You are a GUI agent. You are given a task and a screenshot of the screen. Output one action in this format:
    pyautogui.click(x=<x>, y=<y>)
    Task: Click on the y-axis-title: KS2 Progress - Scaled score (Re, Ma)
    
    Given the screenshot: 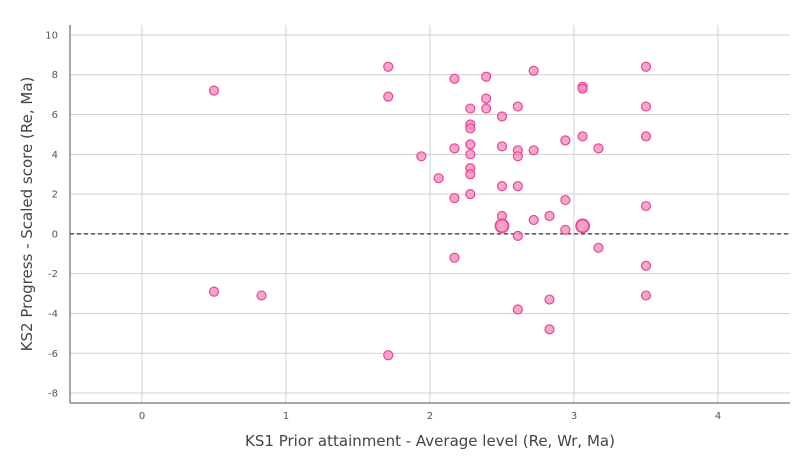 What is the action you would take?
    pyautogui.click(x=27, y=214)
    